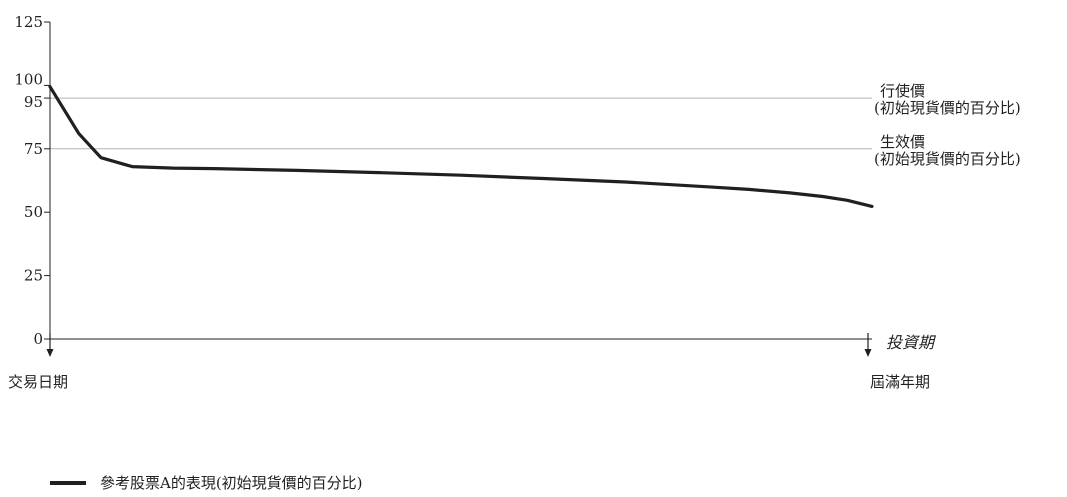 The height and width of the screenshot is (497, 1067). Describe the element at coordinates (947, 125) in the screenshot. I see `reference-labels: 行使價(初始現貨價的百分比)生效價(初始現貨價的百分比)` at that location.